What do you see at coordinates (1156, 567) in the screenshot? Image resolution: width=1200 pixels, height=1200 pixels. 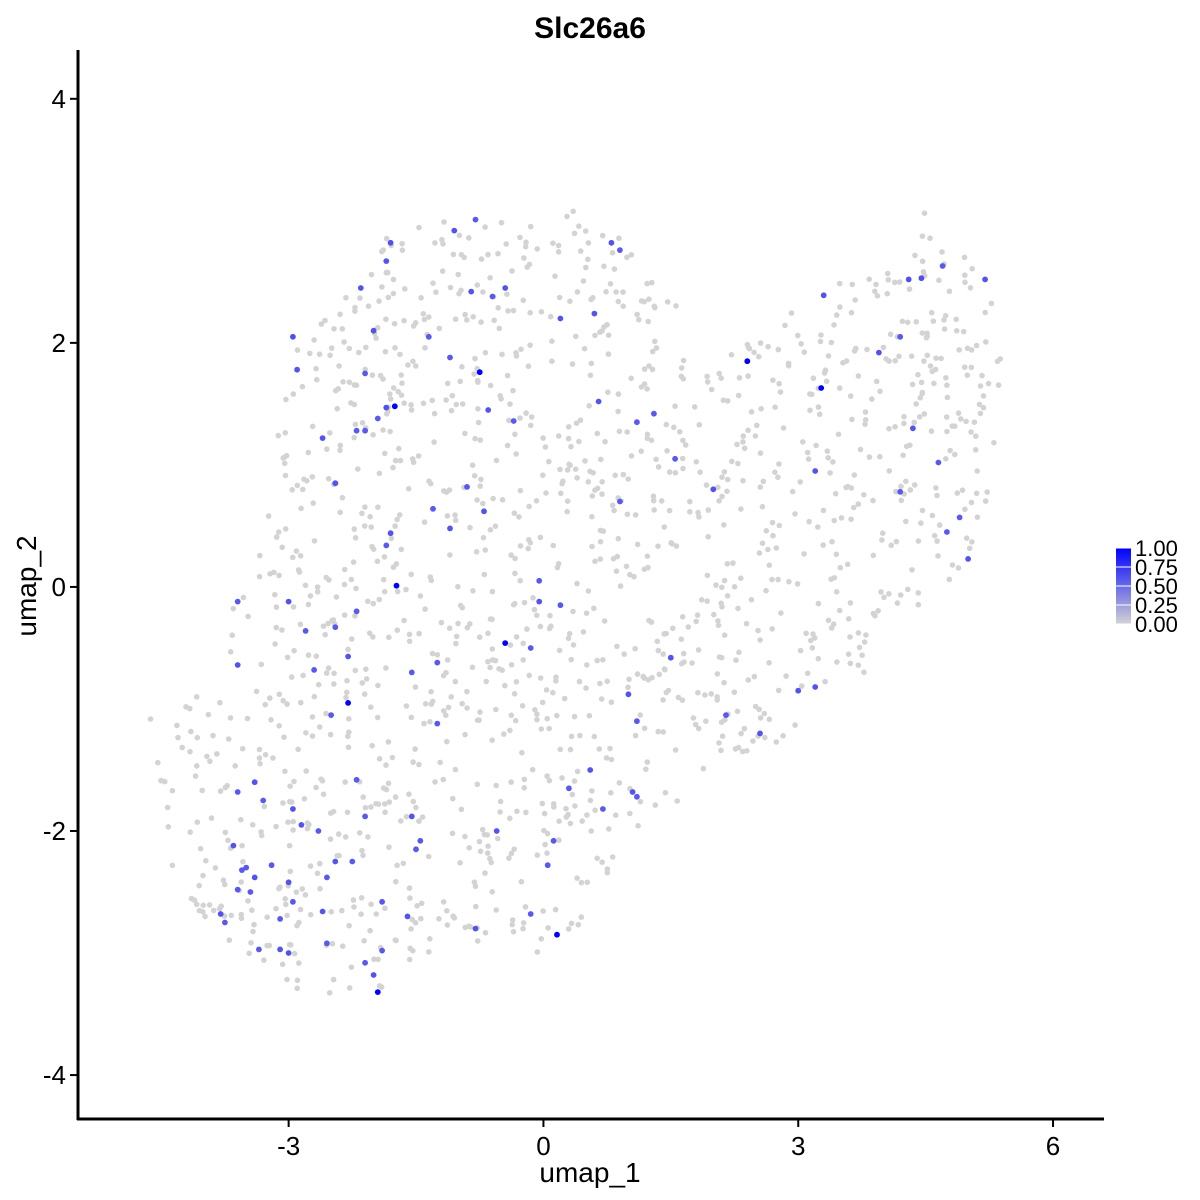 I see `legend-tick-label: 0.75` at bounding box center [1156, 567].